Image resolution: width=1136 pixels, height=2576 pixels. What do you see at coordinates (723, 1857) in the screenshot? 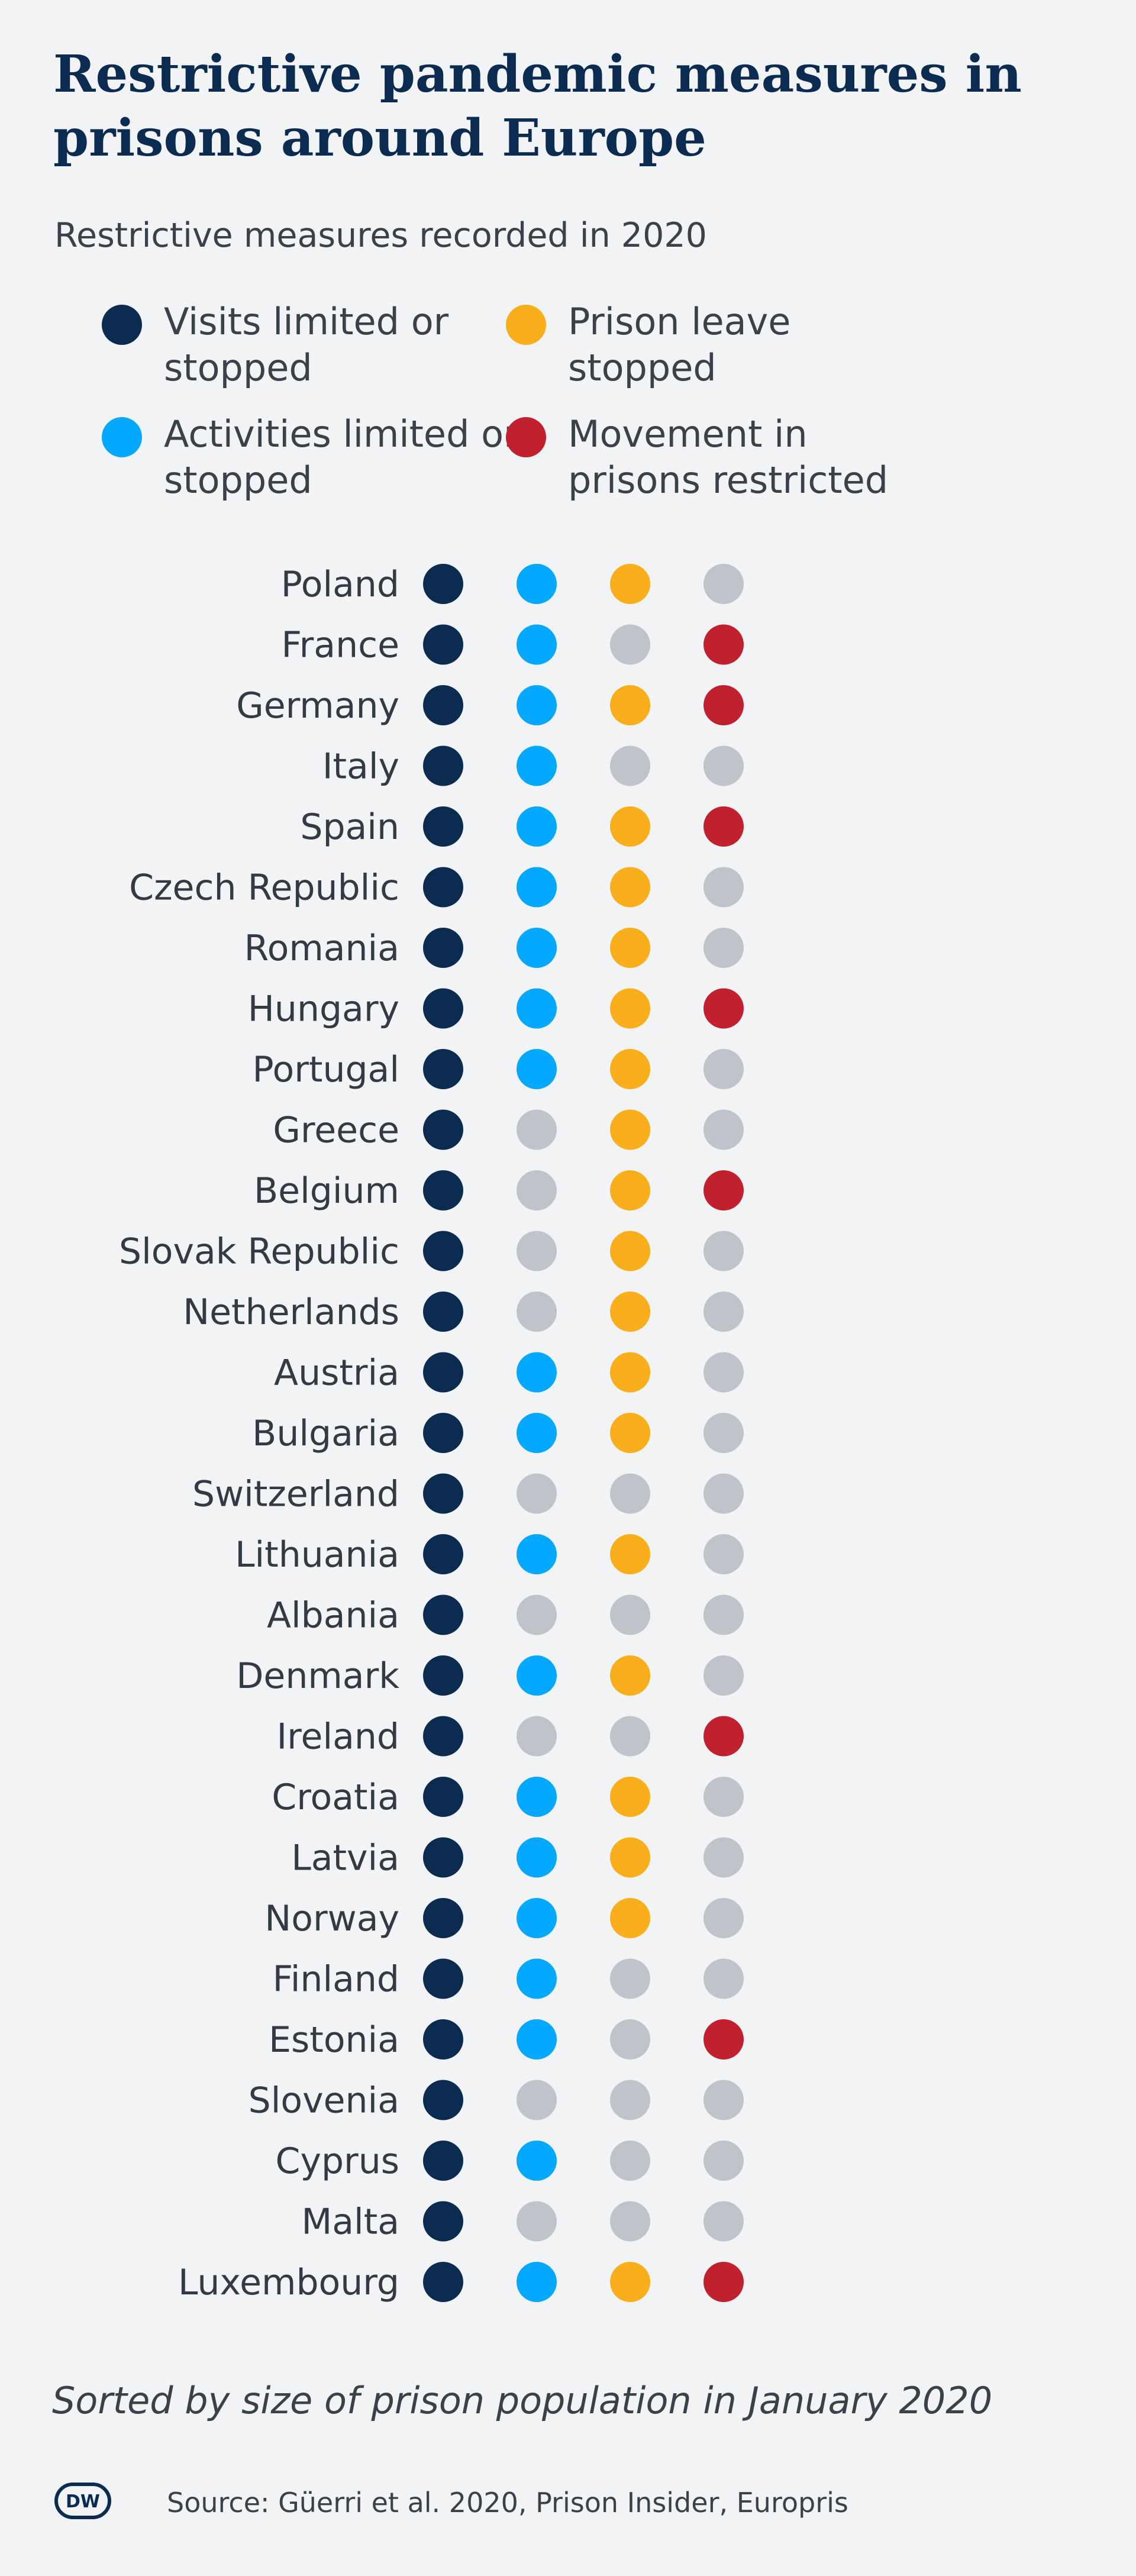
I see `dot-latvia-movement` at bounding box center [723, 1857].